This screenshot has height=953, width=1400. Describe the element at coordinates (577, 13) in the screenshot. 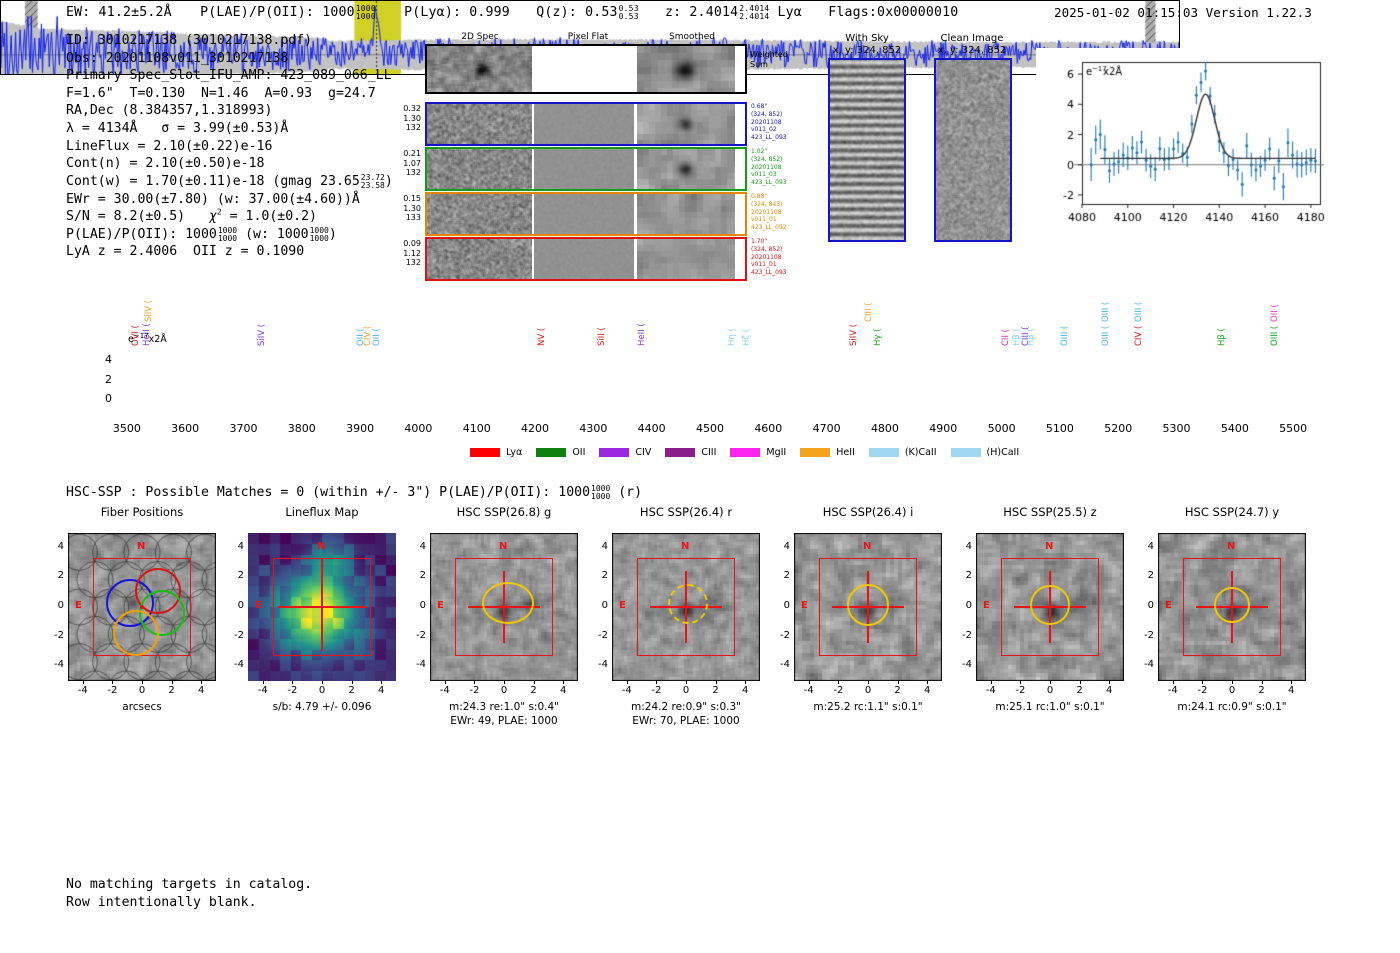

I see `header-qz: Q(z): 0.53` at that location.